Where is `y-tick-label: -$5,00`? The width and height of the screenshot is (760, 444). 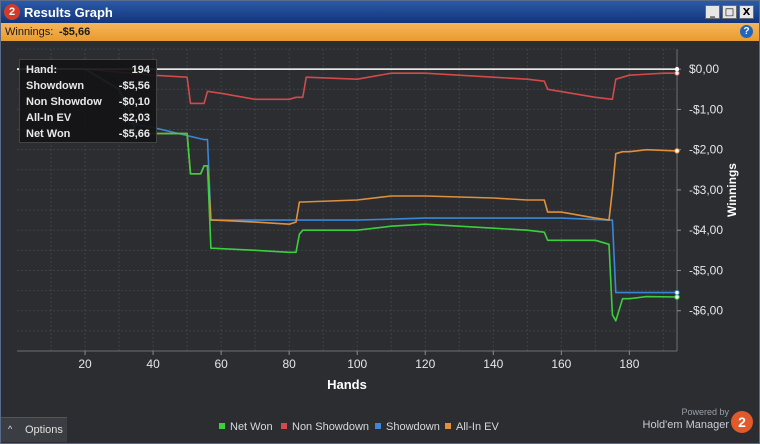
y-tick-label: -$5,00 is located at coordinates (706, 270).